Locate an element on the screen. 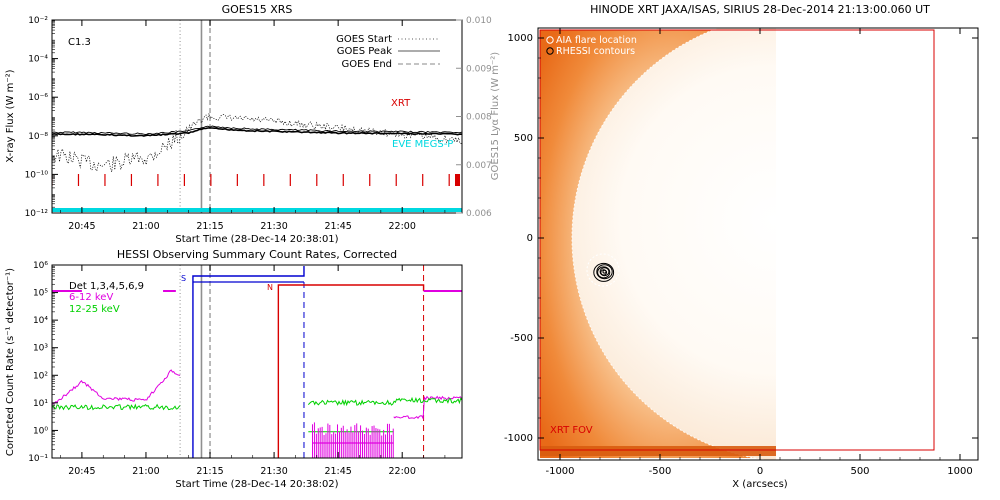  goes-flare-class: C1.3 is located at coordinates (79, 42).